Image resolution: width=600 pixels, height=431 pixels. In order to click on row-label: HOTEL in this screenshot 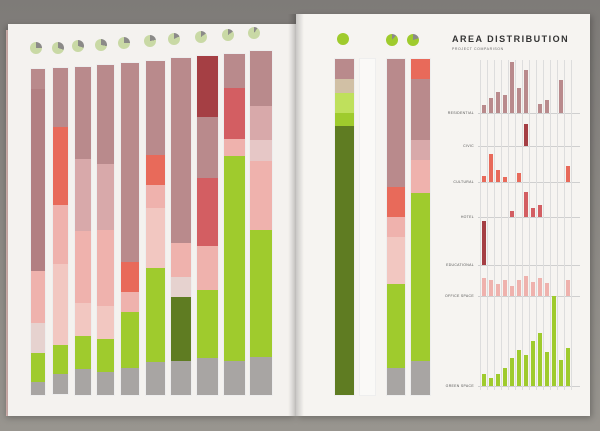, I will do `click(467, 217)`.